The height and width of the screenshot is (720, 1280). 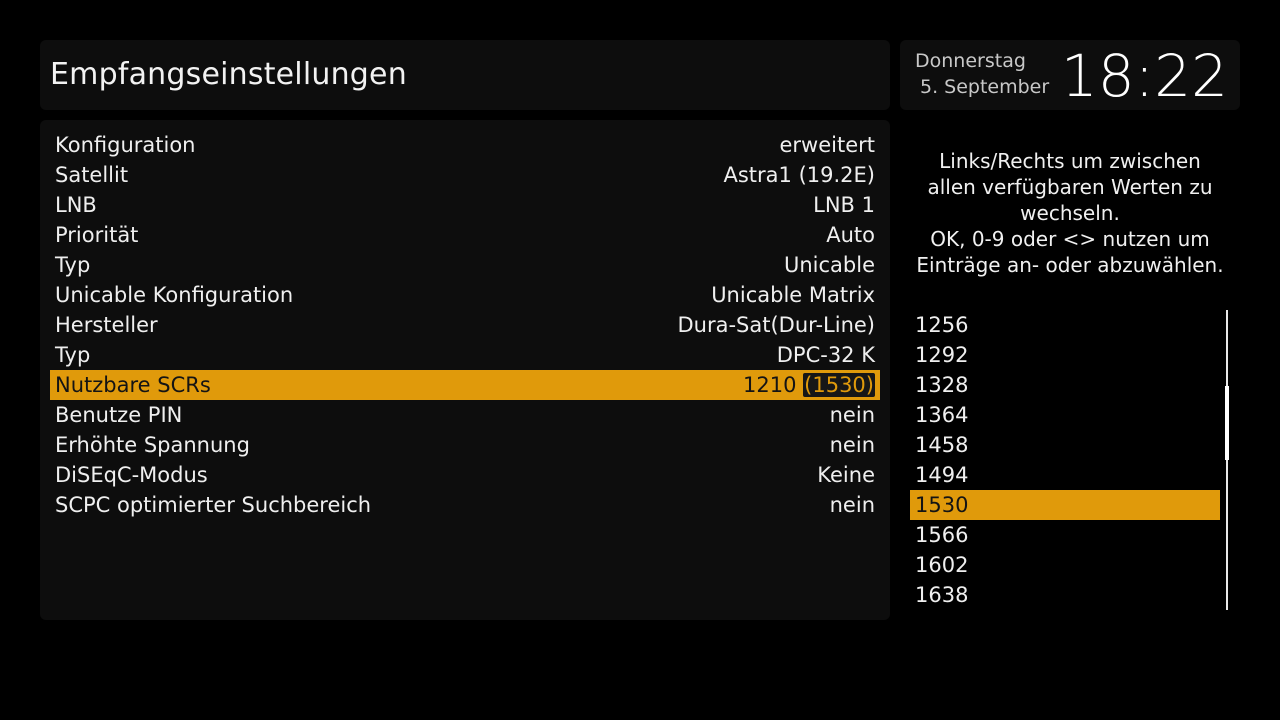 I want to click on setting-value: 1210 (1530), so click(x=809, y=385).